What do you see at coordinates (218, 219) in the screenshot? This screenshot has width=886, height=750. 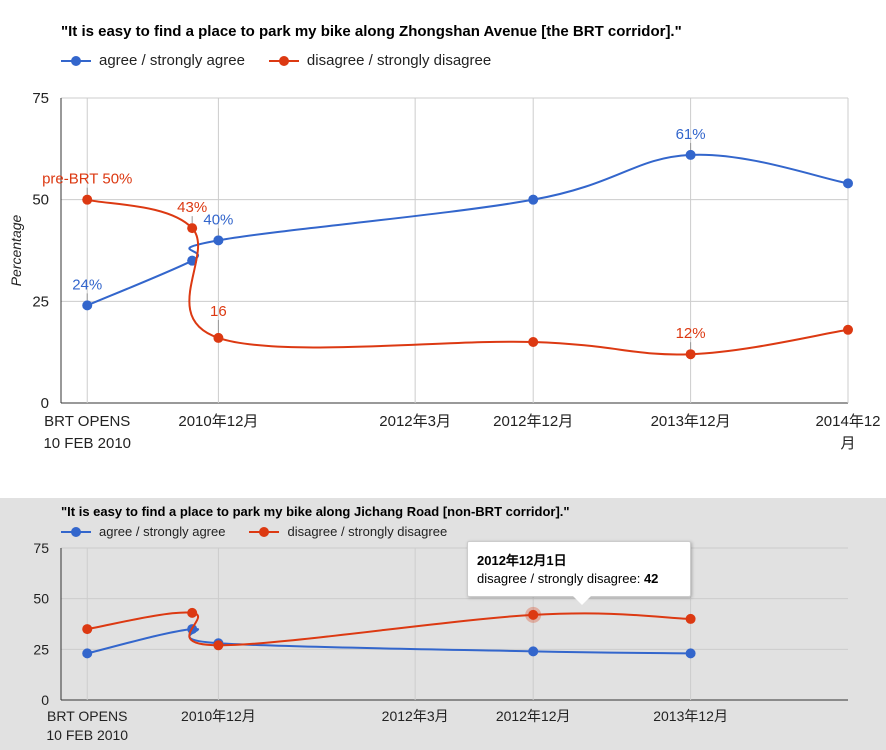 I see `data-label: 40%` at bounding box center [218, 219].